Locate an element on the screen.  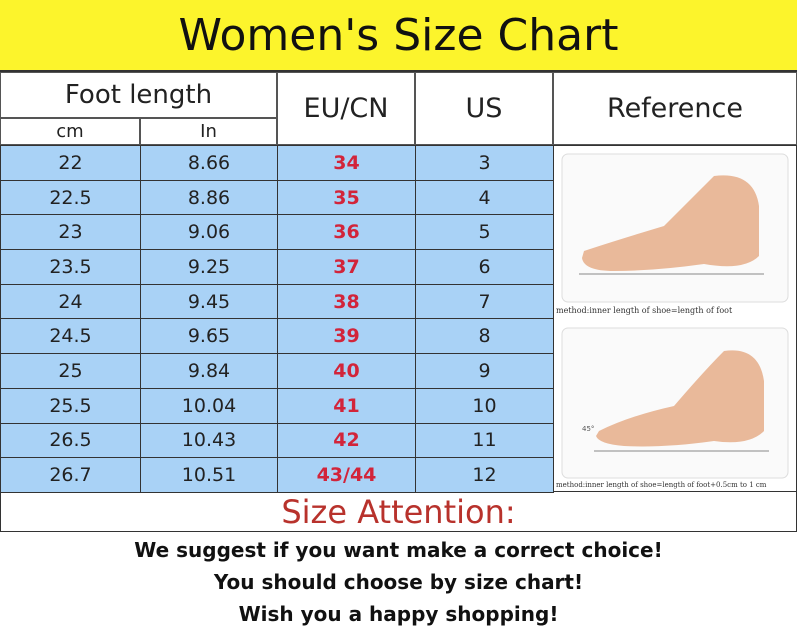
table-row: 25 9.84 40 9 is located at coordinates (277, 371).